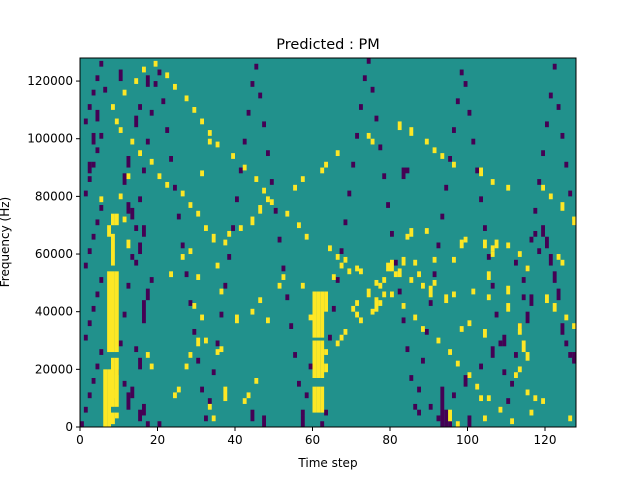 The height and width of the screenshot is (480, 640). I want to click on y-tick-label: 100000, so click(50, 139).